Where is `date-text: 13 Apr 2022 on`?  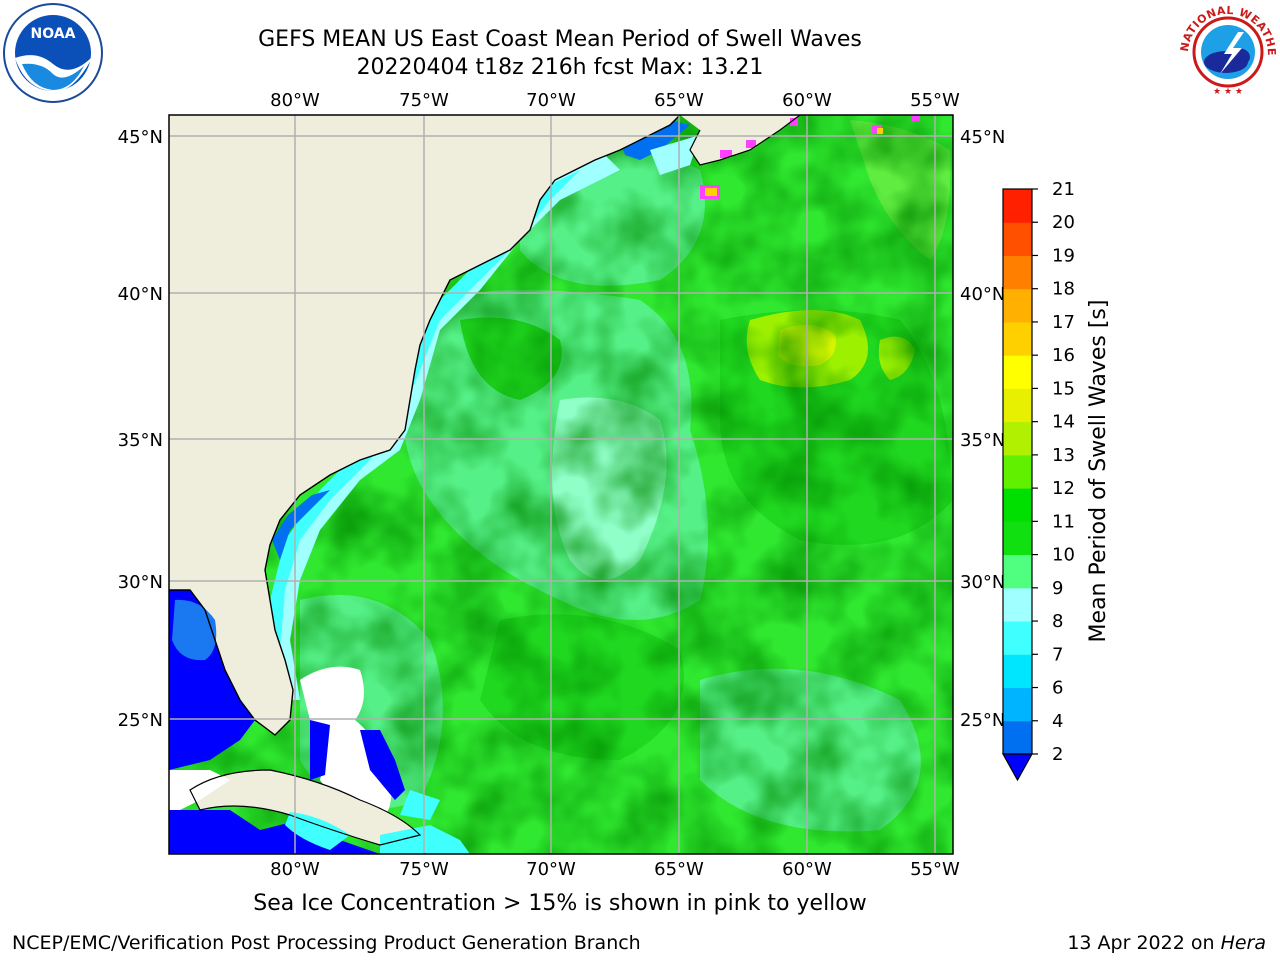
date-text: 13 Apr 2022 on is located at coordinates (1144, 943).